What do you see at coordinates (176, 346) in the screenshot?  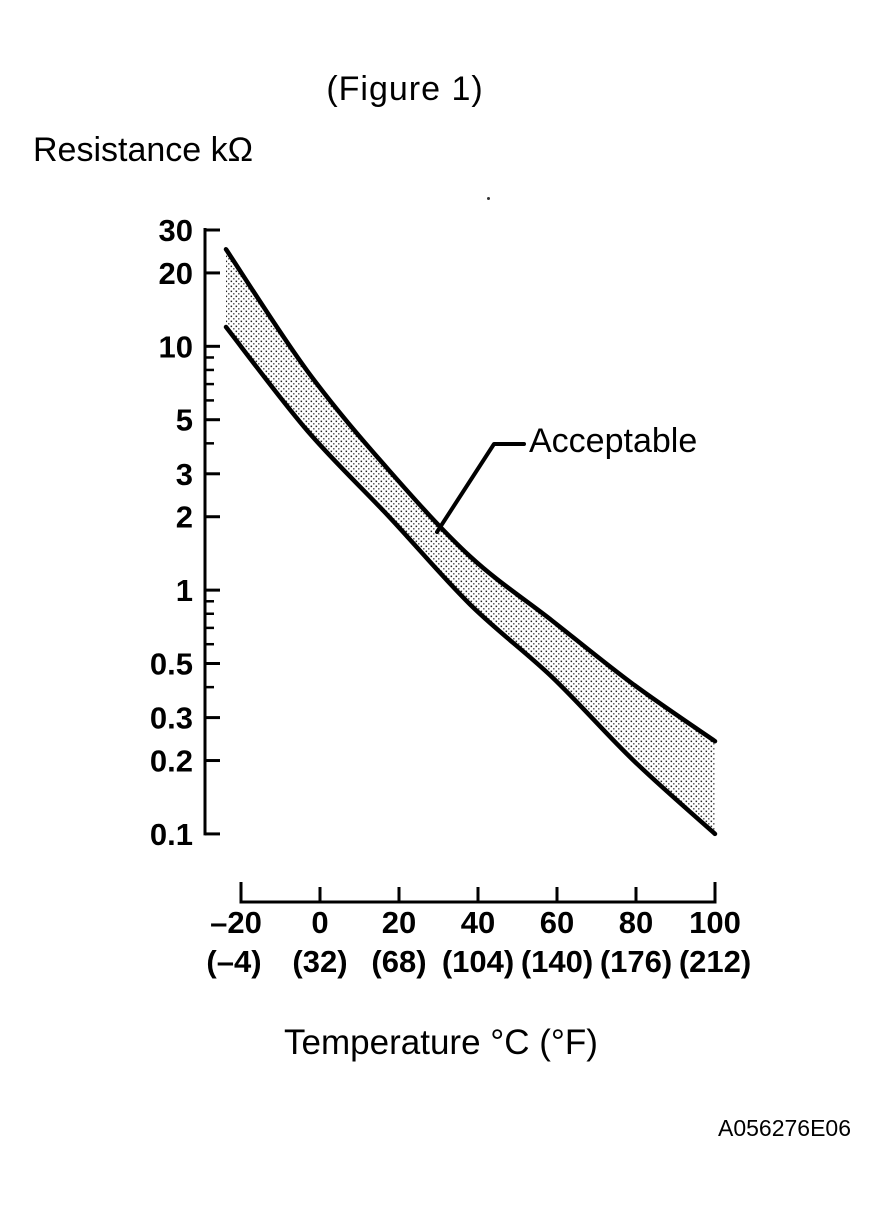 I see `y-tick-label: 10` at bounding box center [176, 346].